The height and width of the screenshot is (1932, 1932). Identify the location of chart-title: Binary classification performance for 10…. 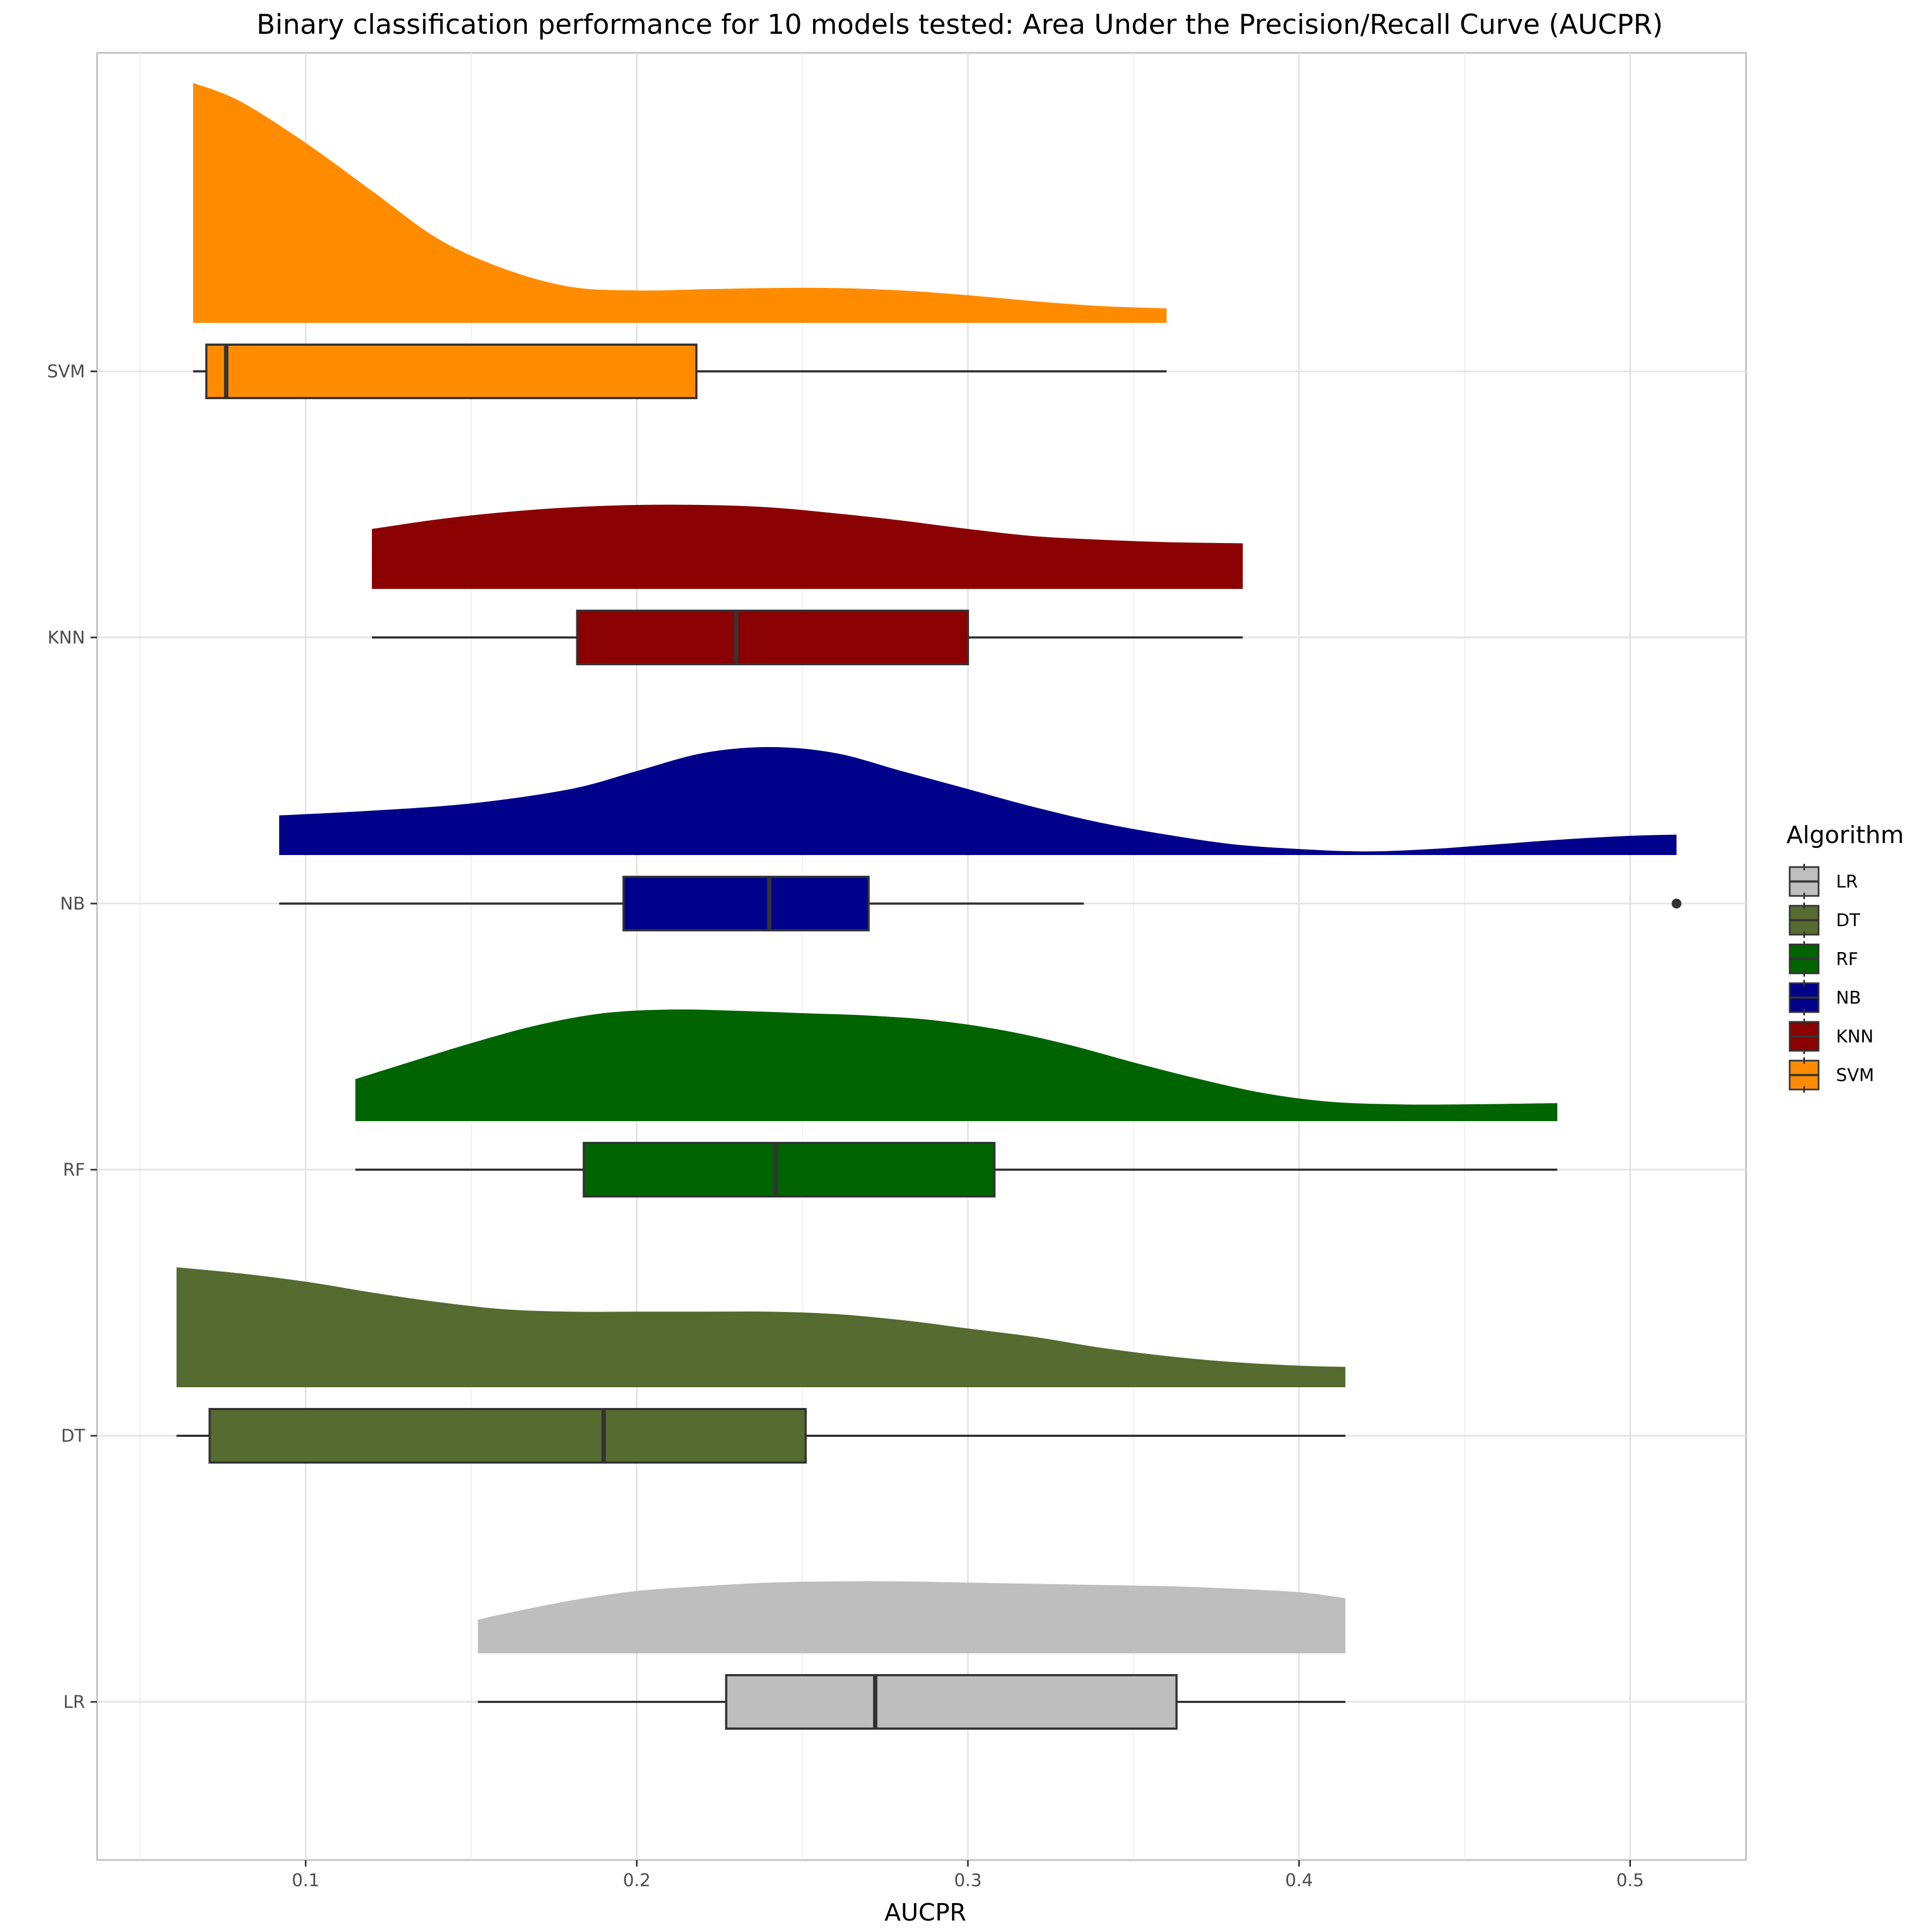
(959, 24).